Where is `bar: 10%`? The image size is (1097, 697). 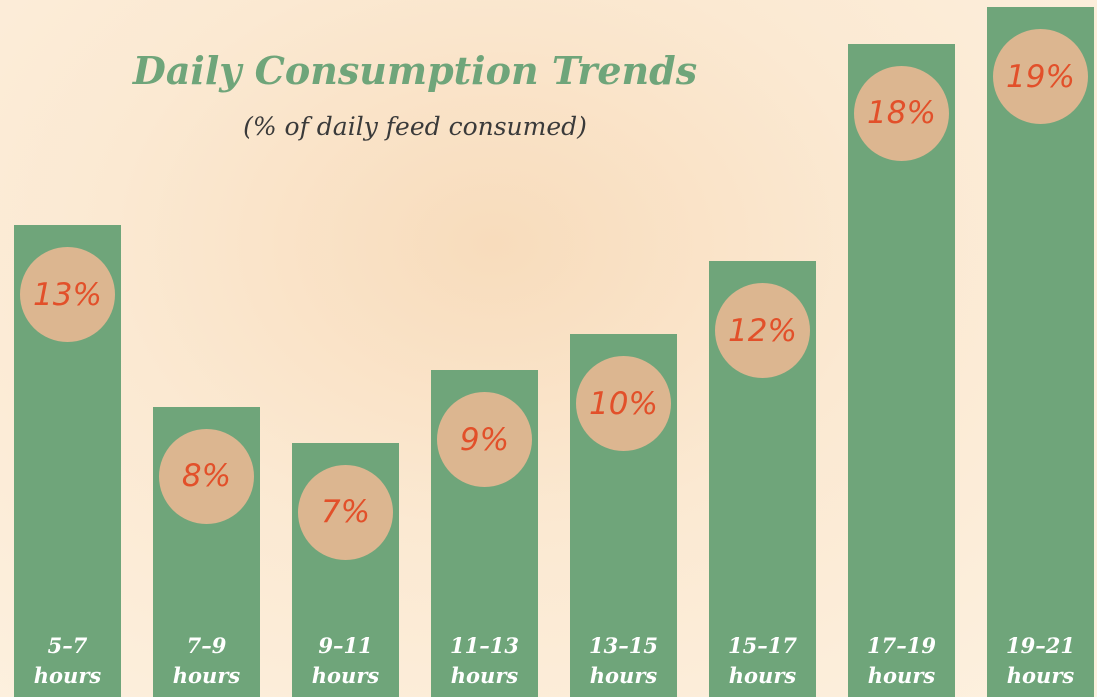
bar: 10% is located at coordinates (623, 515).